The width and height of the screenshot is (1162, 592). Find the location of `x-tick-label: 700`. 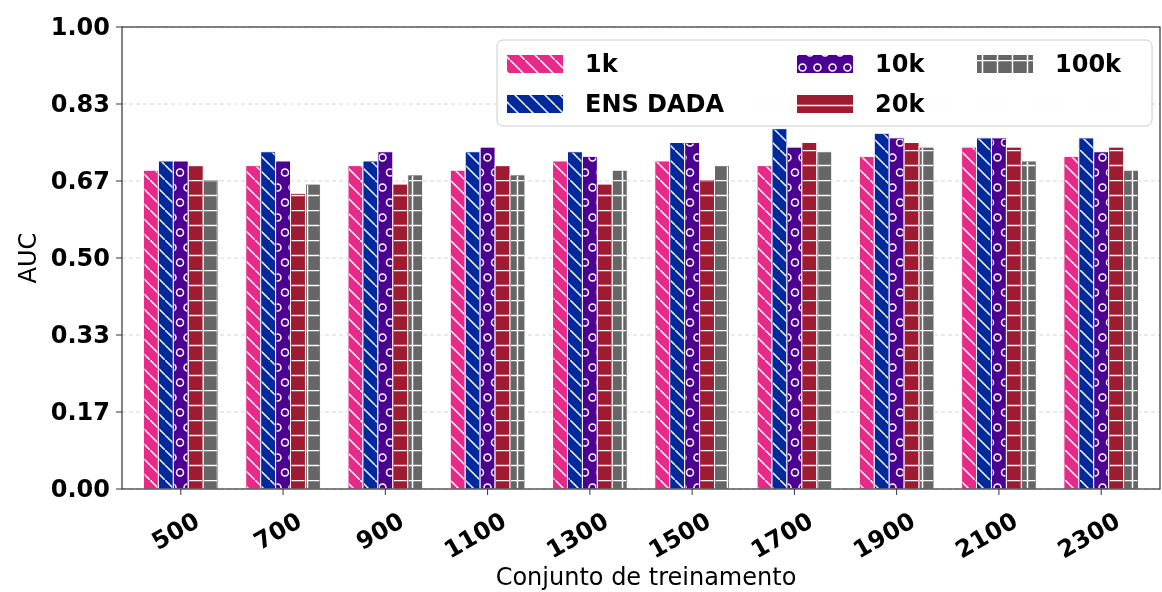

x-tick-label: 700 is located at coordinates (278, 531).